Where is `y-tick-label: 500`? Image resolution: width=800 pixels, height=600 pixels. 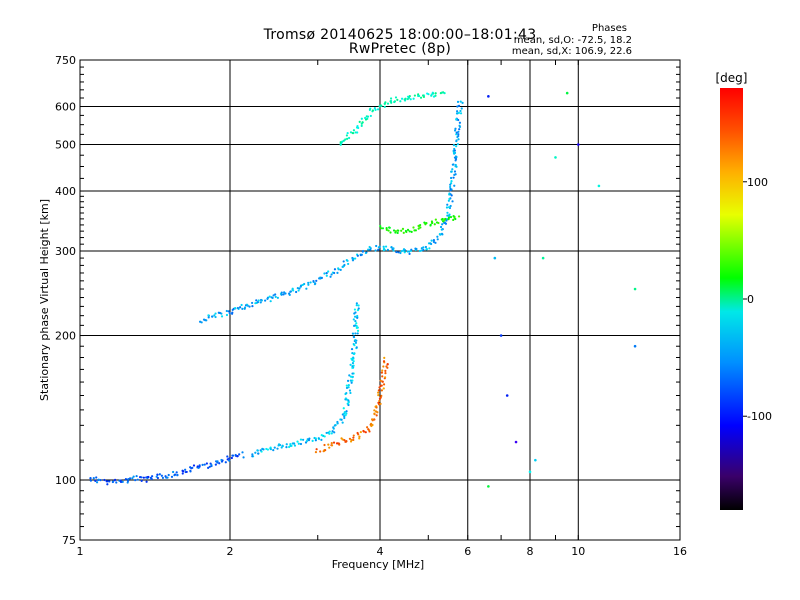
y-tick-label: 500 is located at coordinates (65, 145).